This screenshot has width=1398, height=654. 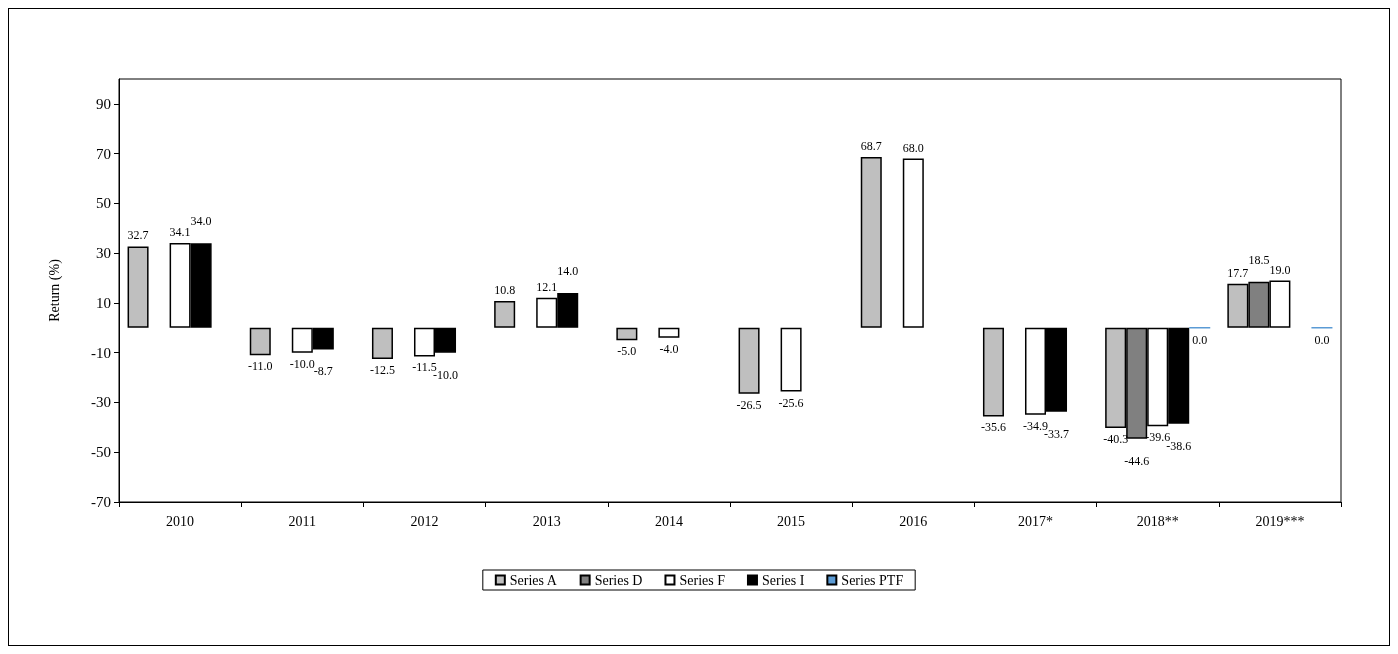 What do you see at coordinates (913, 521) in the screenshot?
I see `x-tick-label: 2016` at bounding box center [913, 521].